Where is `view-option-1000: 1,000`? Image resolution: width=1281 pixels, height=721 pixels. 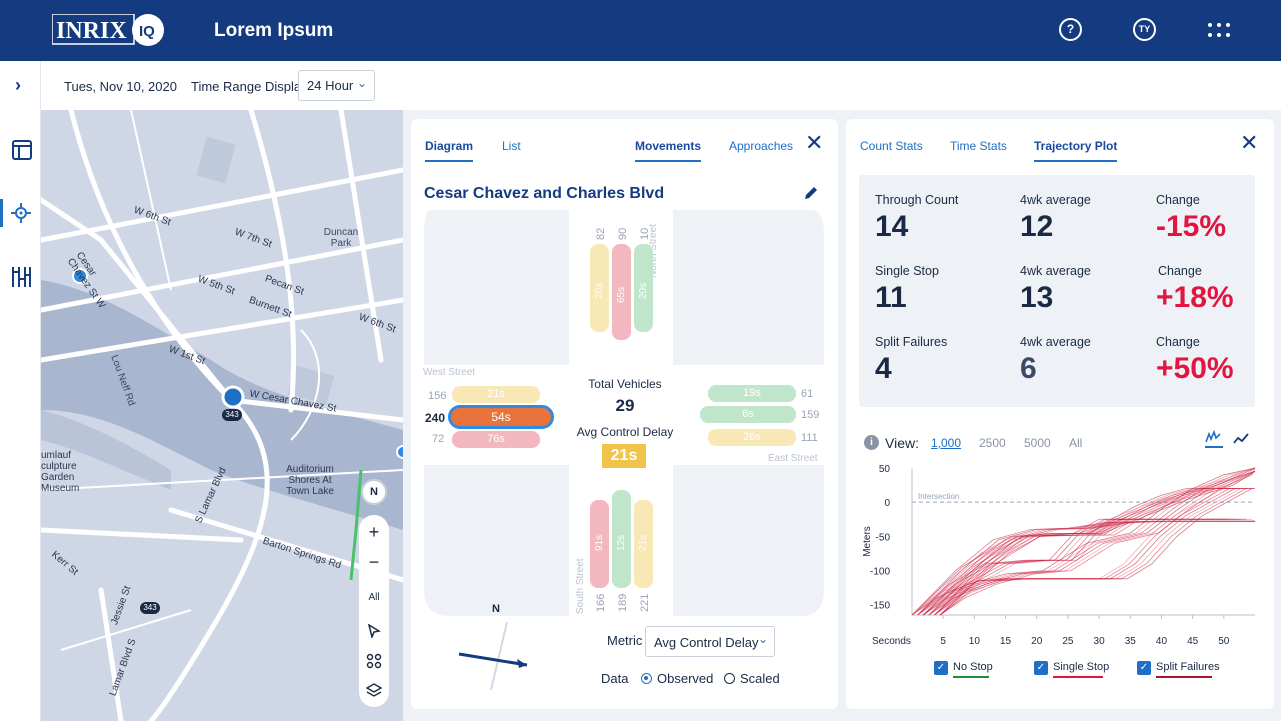
view-option-1000: 1,000 is located at coordinates (946, 443).